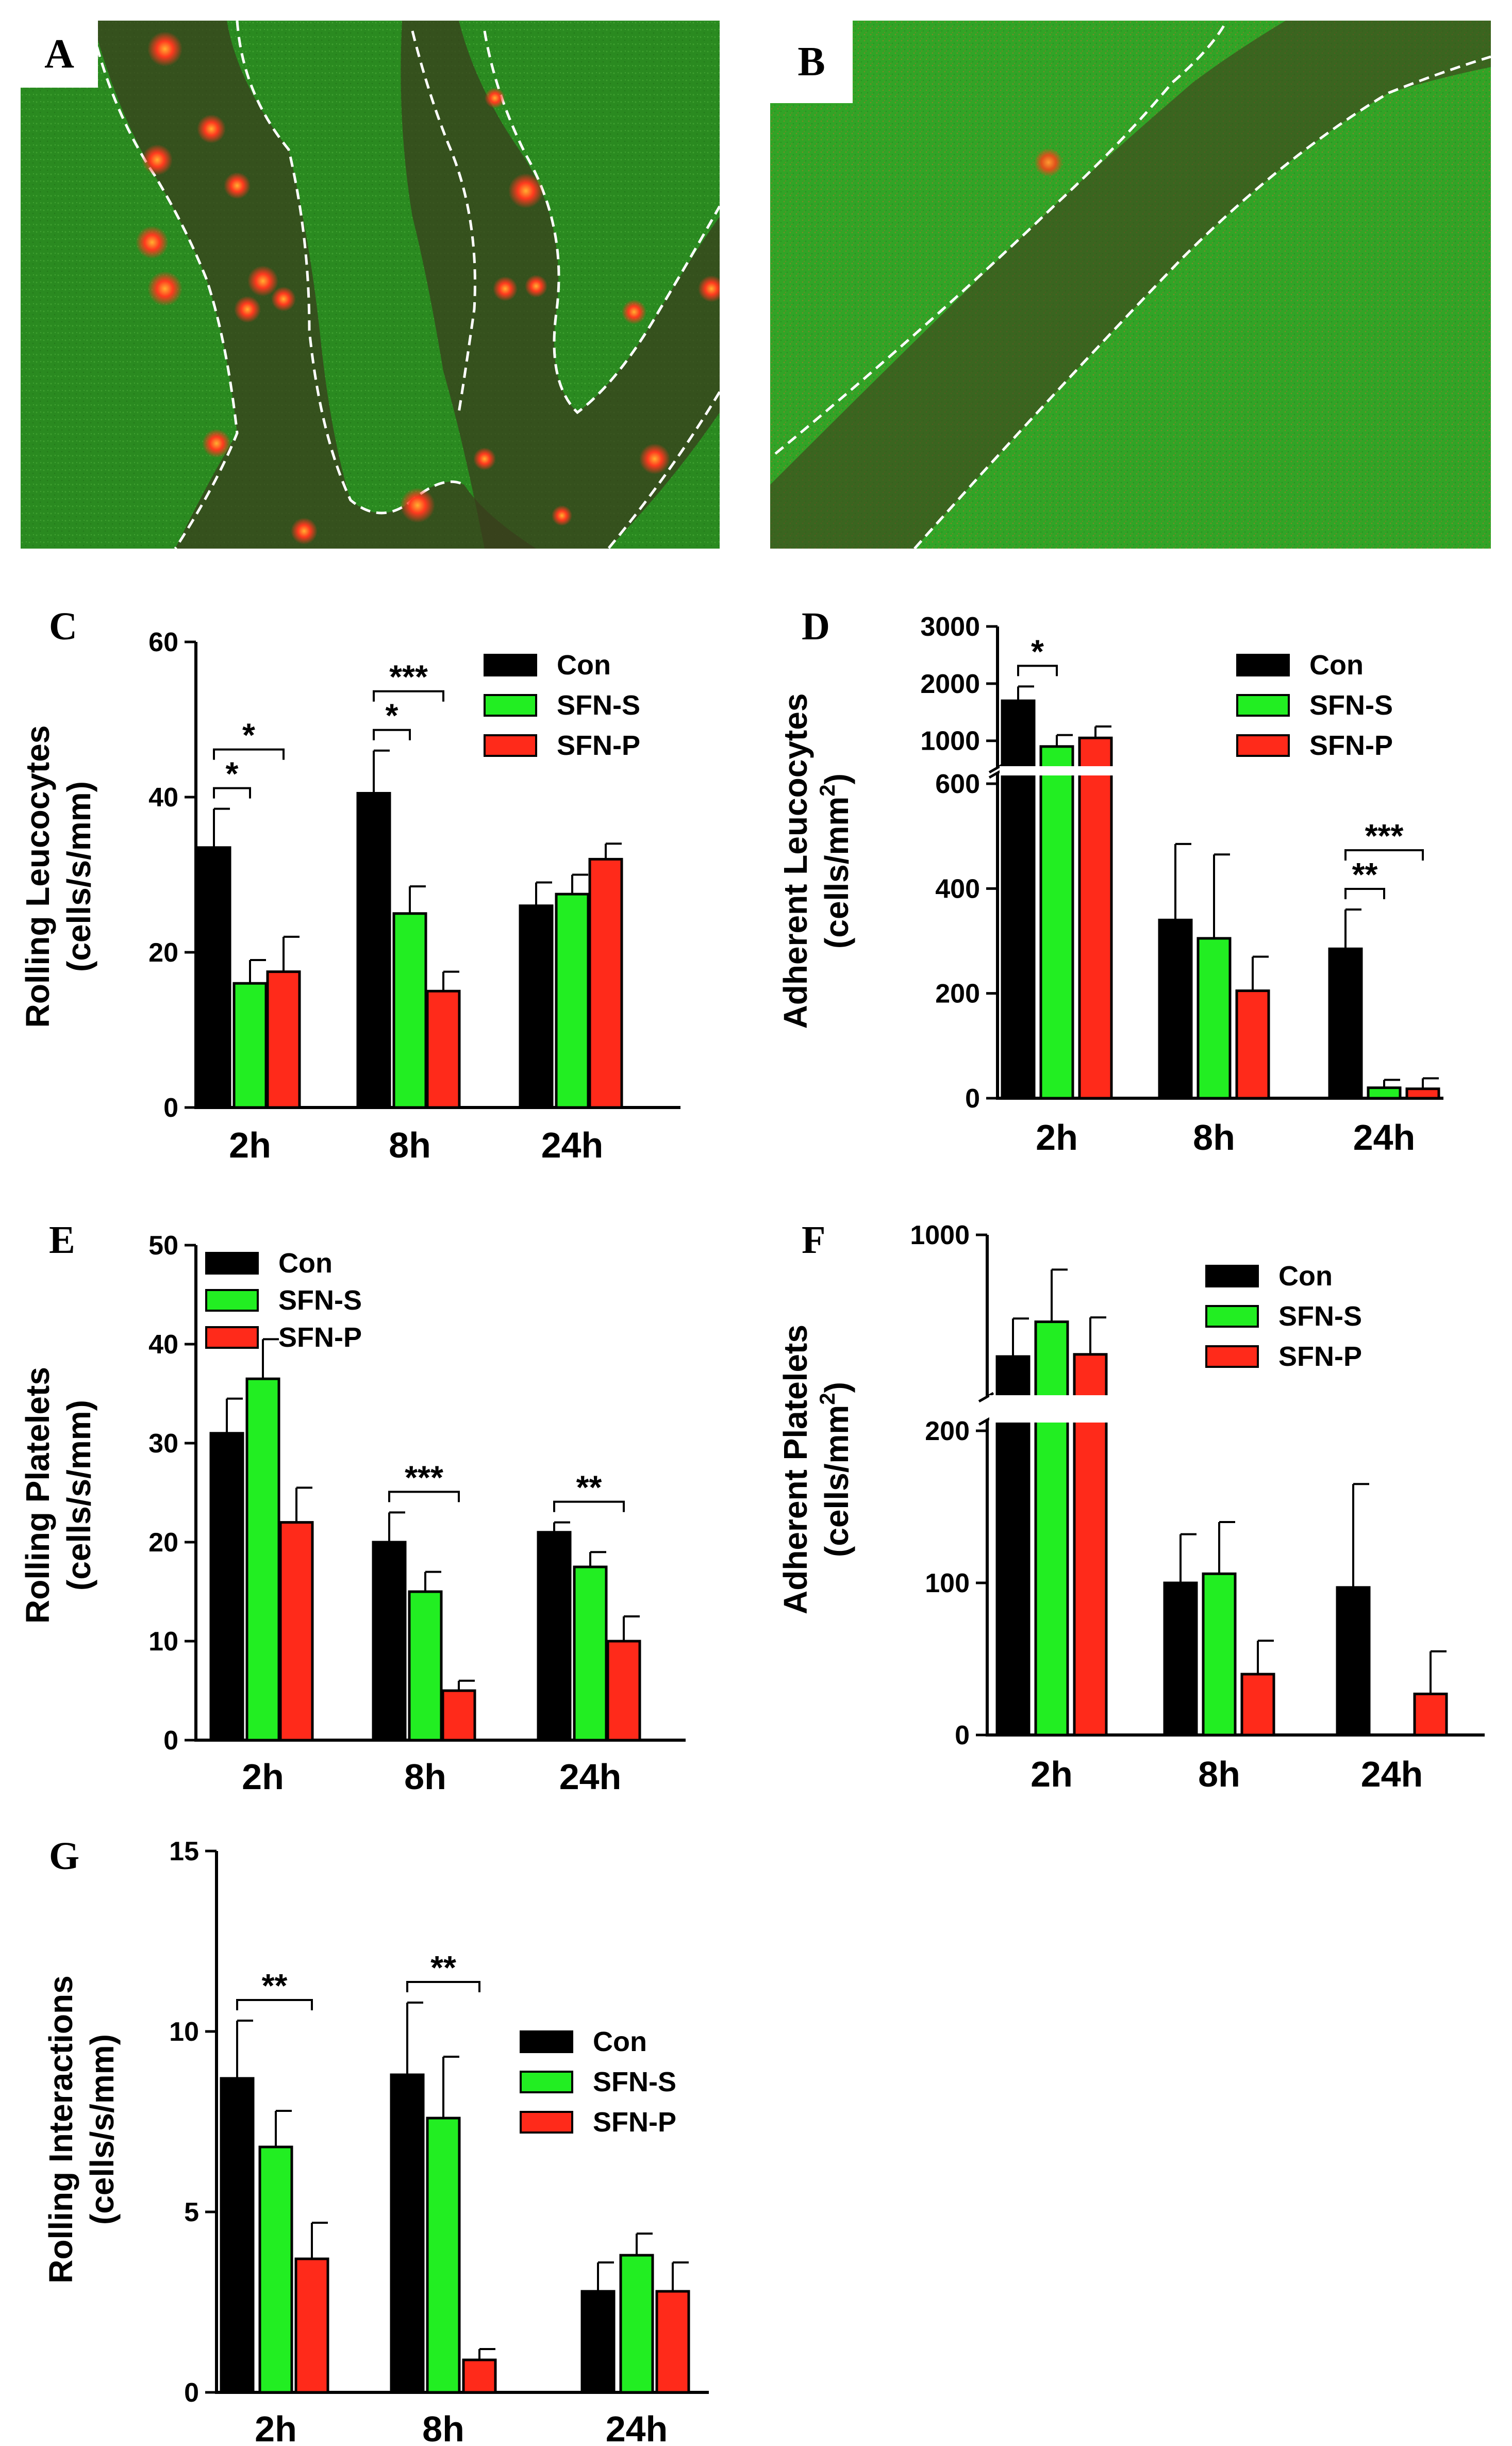 This screenshot has height=2446, width=1512. I want to click on panel-c-y-label: Rolling Leucocytes, so click(38, 876).